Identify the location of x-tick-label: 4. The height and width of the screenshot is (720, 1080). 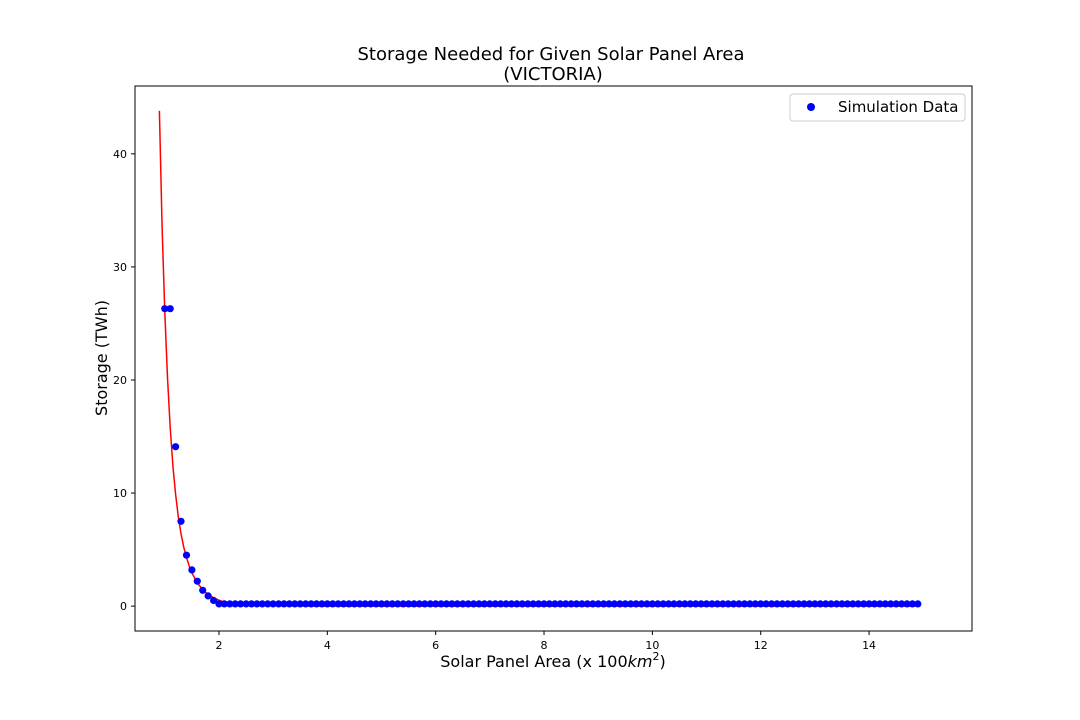
(327, 645).